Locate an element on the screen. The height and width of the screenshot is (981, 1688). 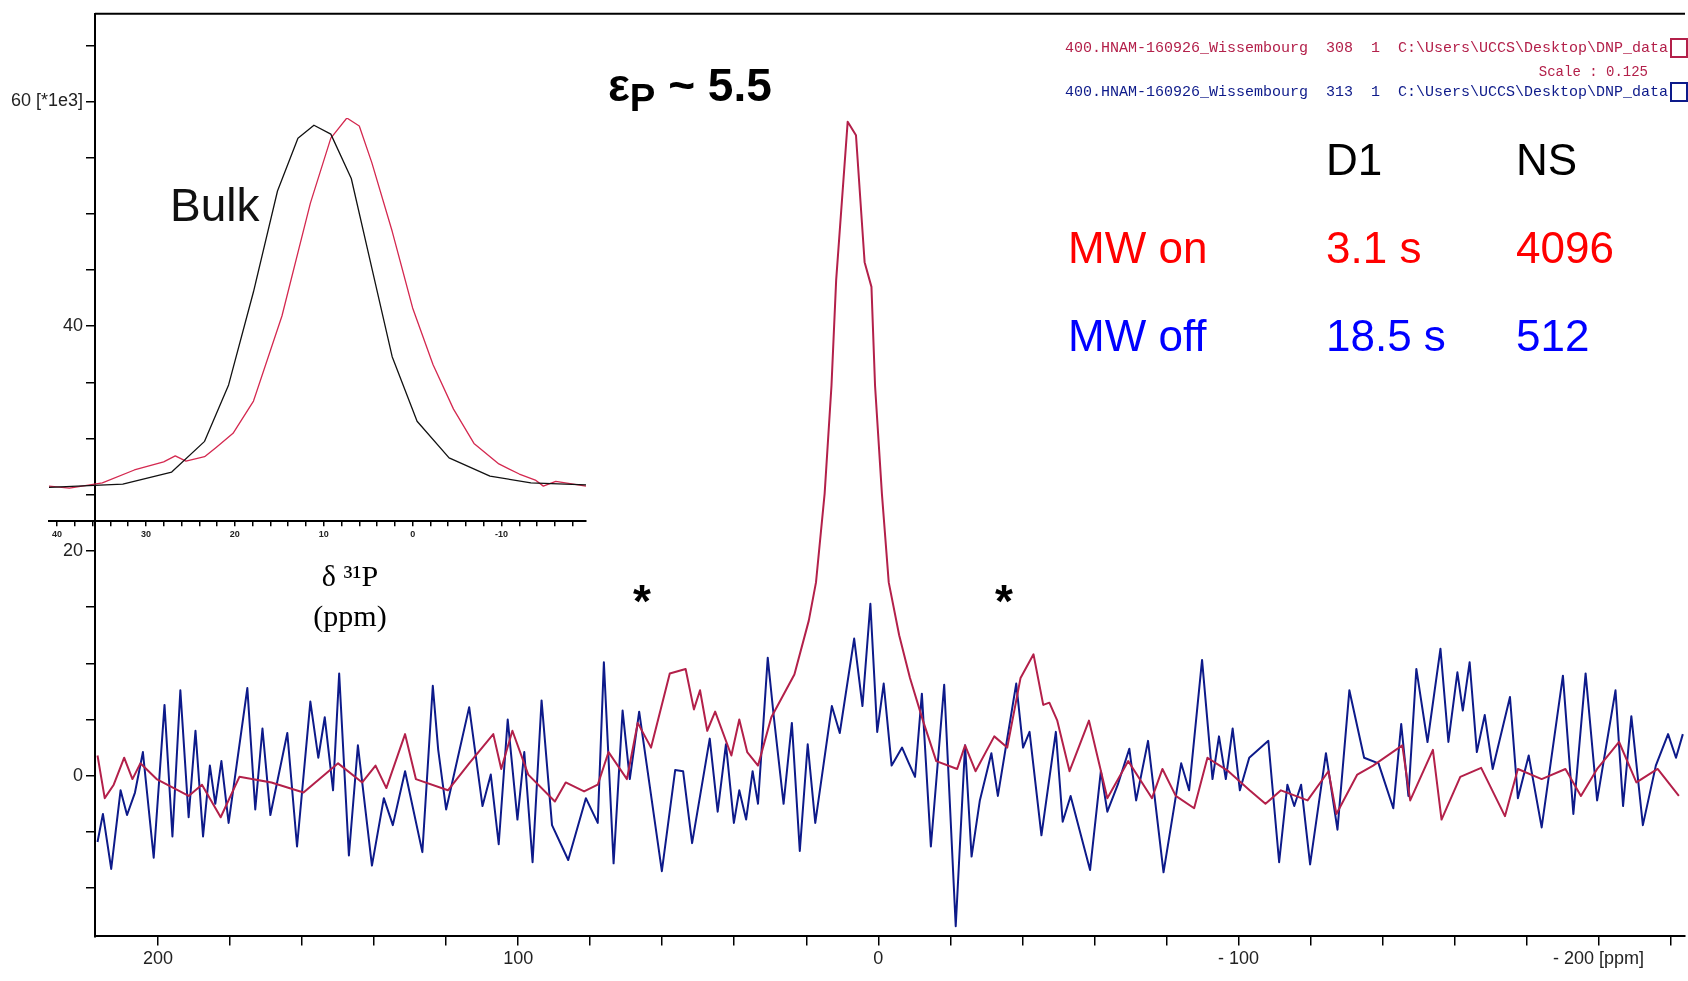
legend-label: 400.HNAM-160926_Wissembourg 308 1 C:\Users\UCCS\Desktop\DNP_data is located at coordinates (1366, 48).